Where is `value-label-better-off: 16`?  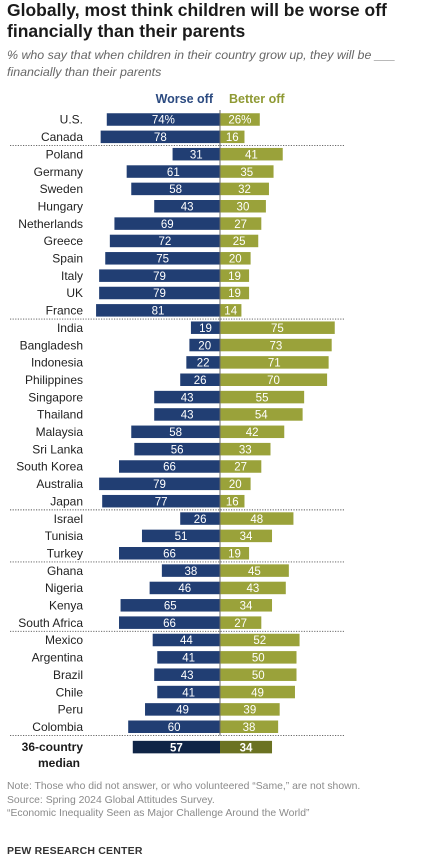 value-label-better-off: 16 is located at coordinates (232, 502).